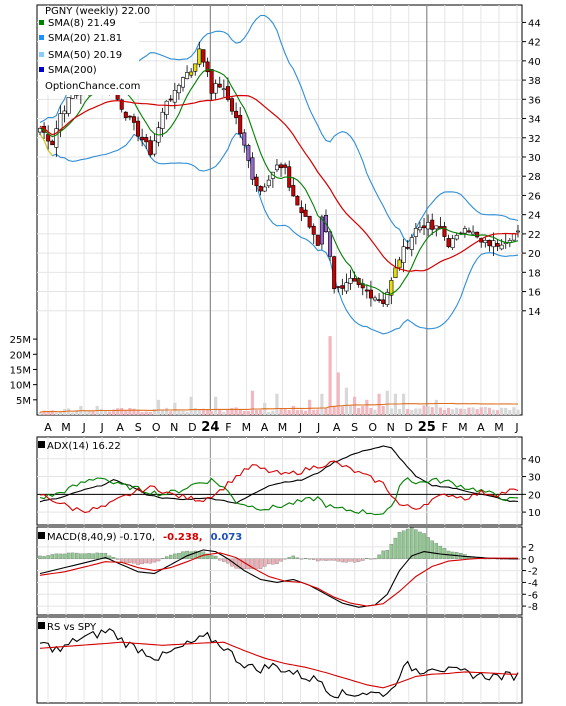 The width and height of the screenshot is (566, 706). I want to click on rs-title: RS vs SPY, so click(72, 627).